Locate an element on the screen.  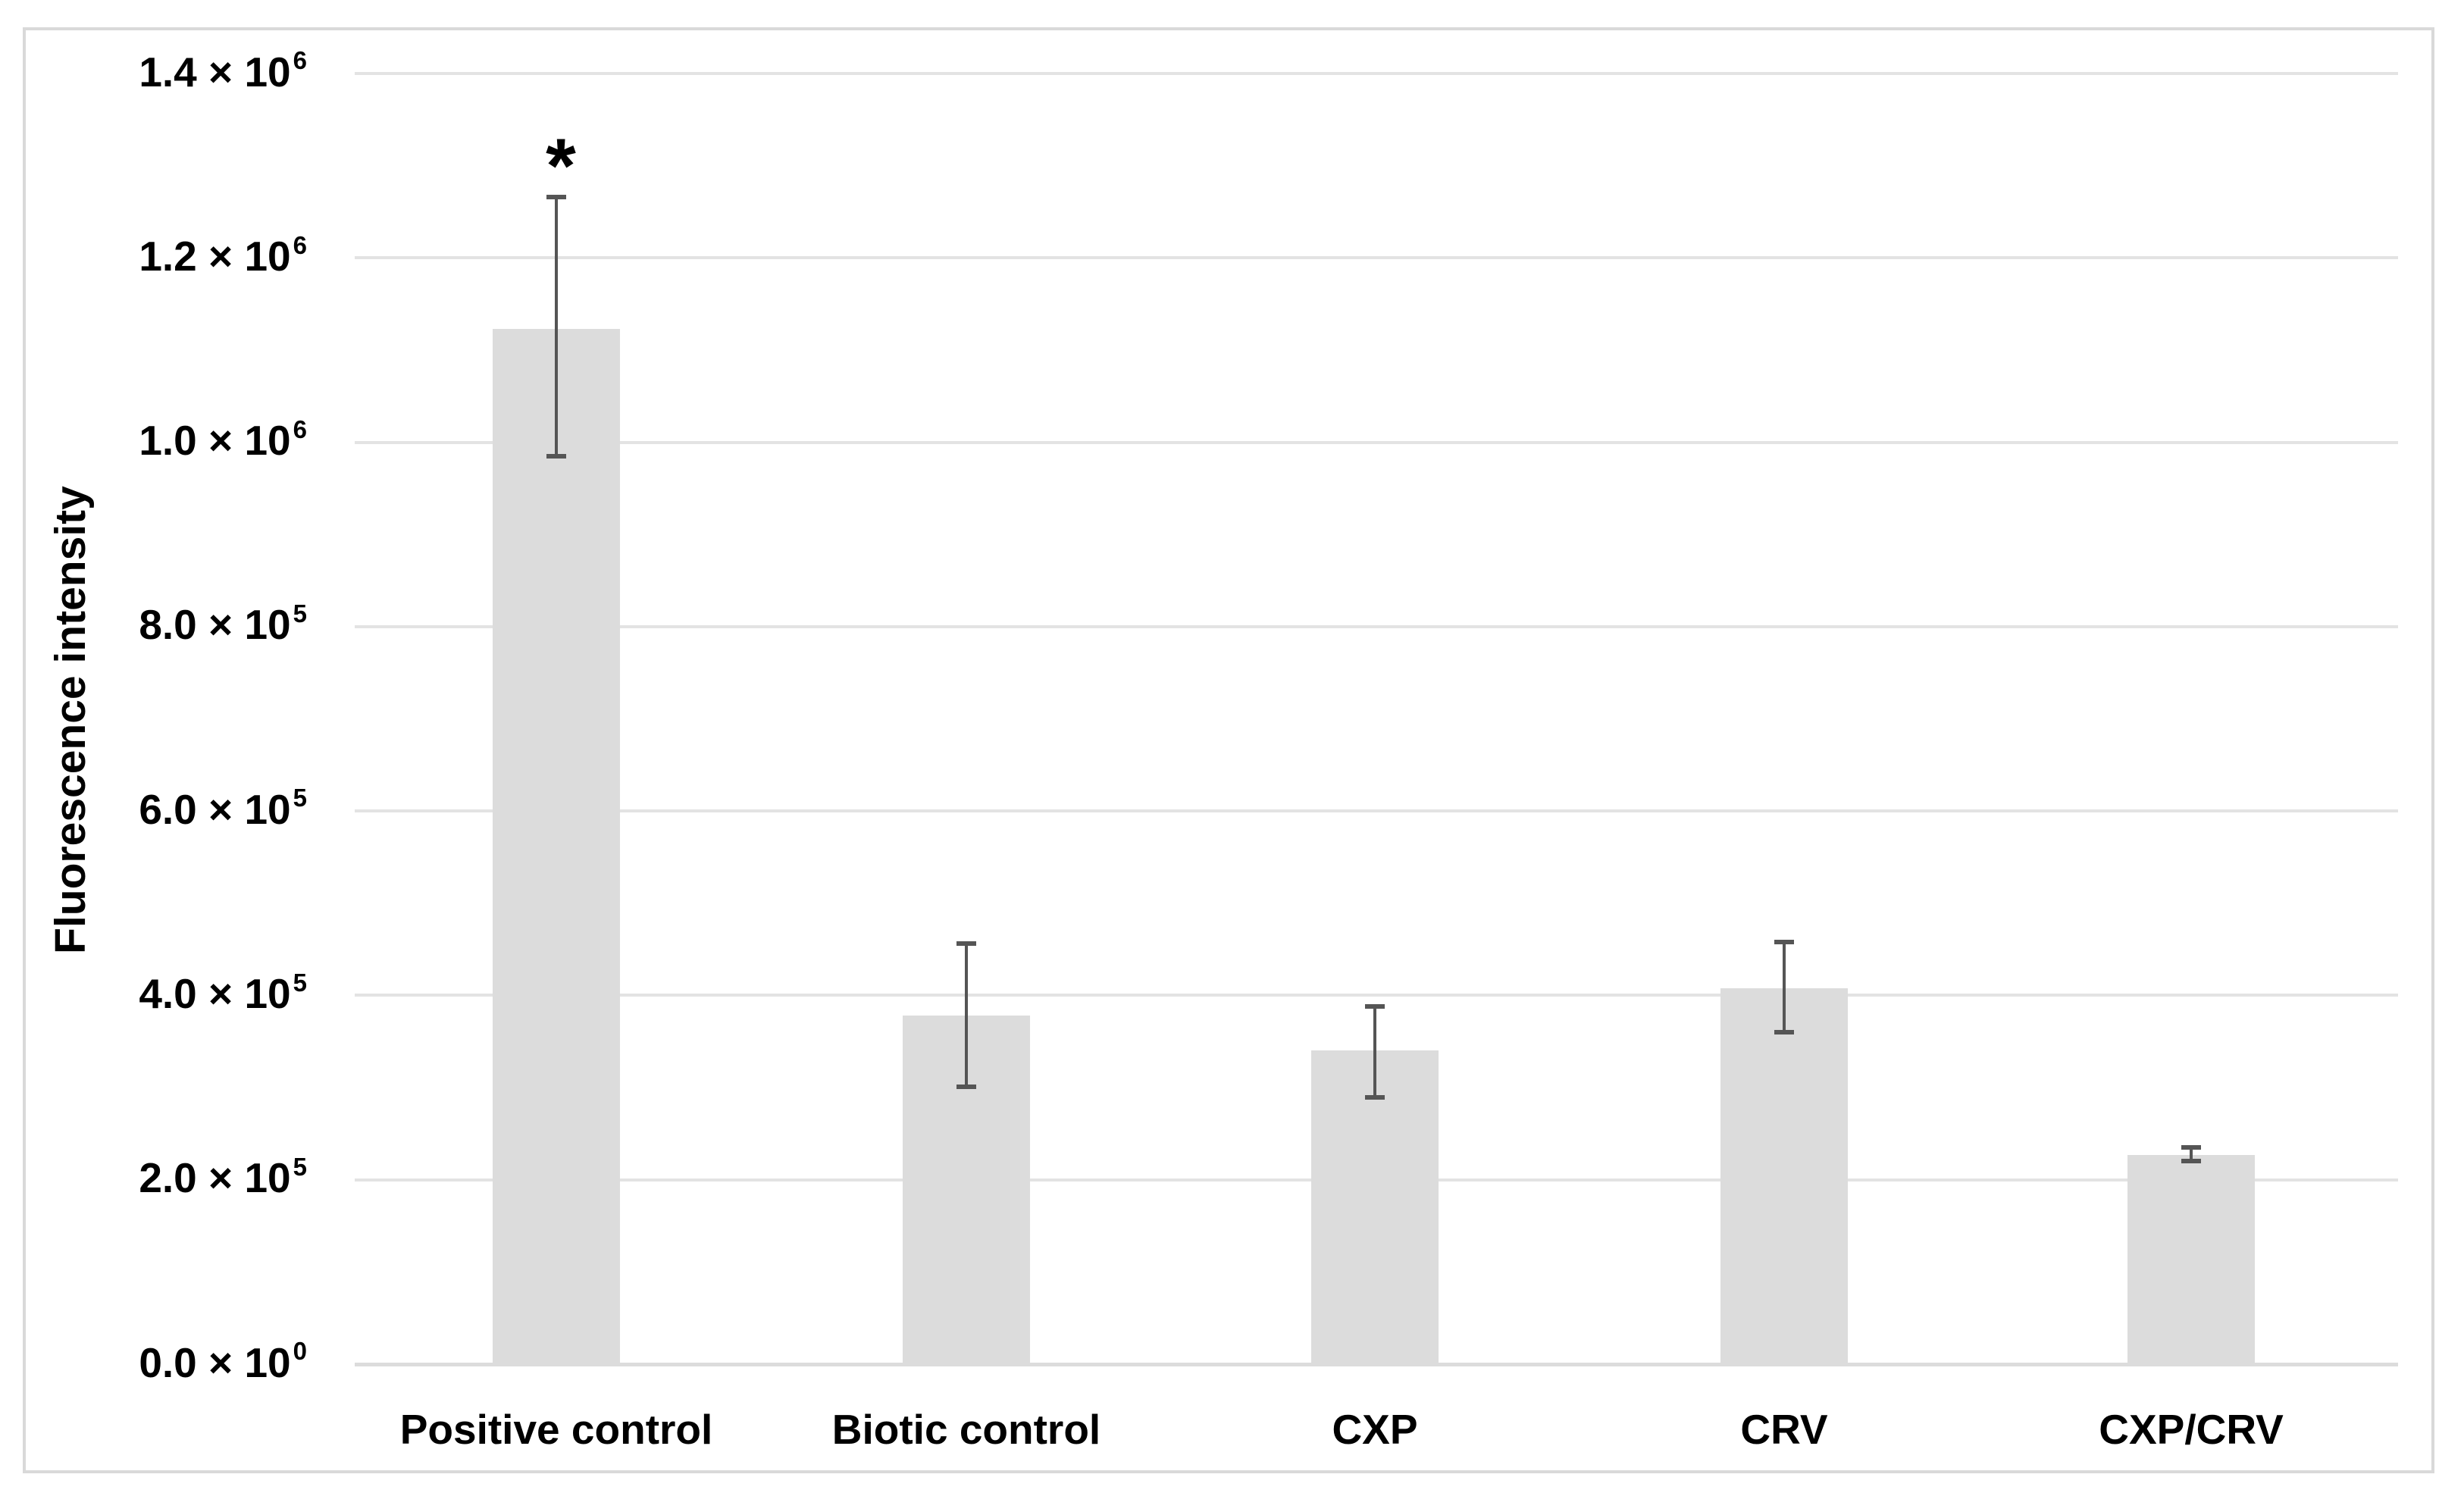
x-category-label: CXP is located at coordinates (1375, 1430).